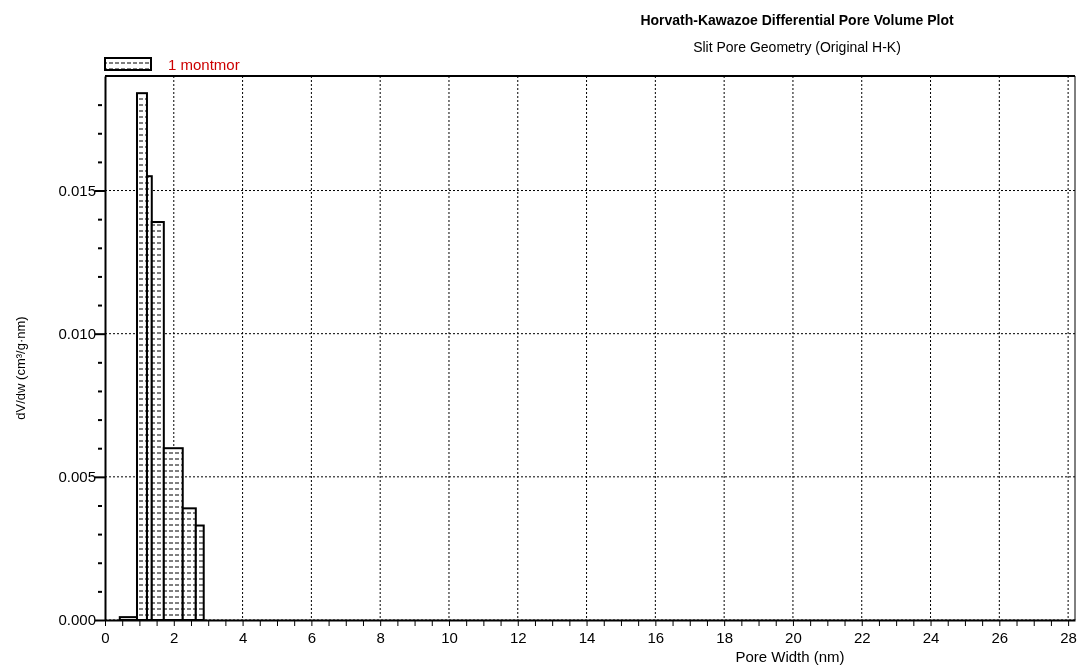  What do you see at coordinates (105, 637) in the screenshot?
I see `x-tick-label: 0` at bounding box center [105, 637].